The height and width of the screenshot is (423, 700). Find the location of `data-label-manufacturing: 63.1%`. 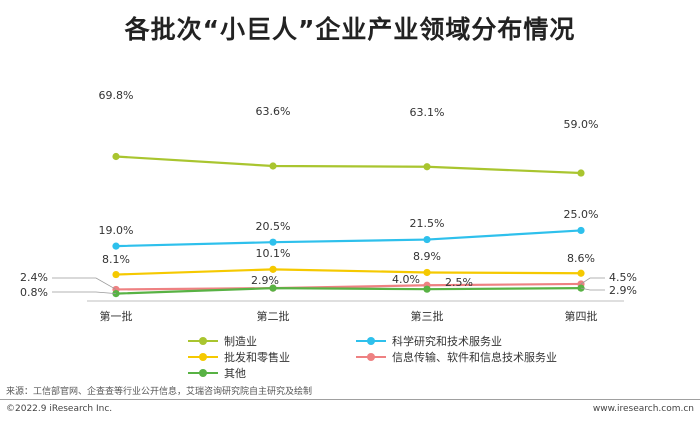

data-label-manufacturing: 63.1% is located at coordinates (427, 112).